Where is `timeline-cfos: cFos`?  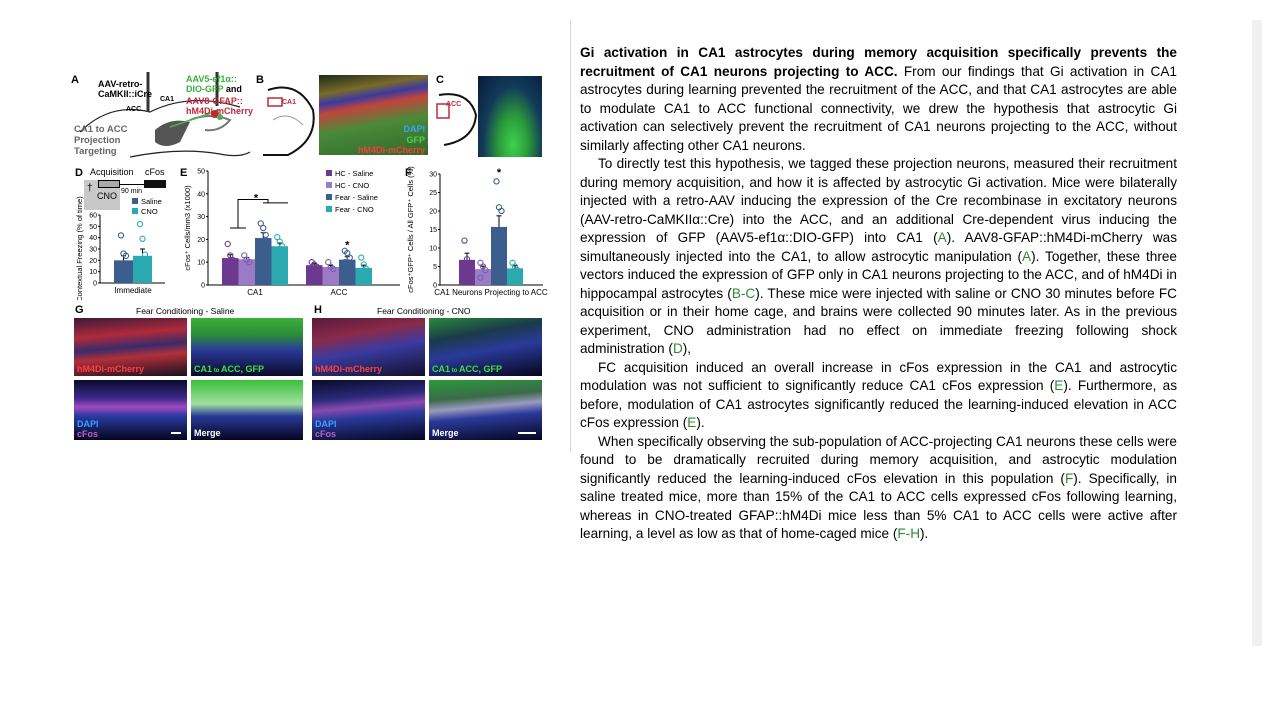
timeline-cfos: cFos is located at coordinates (155, 172).